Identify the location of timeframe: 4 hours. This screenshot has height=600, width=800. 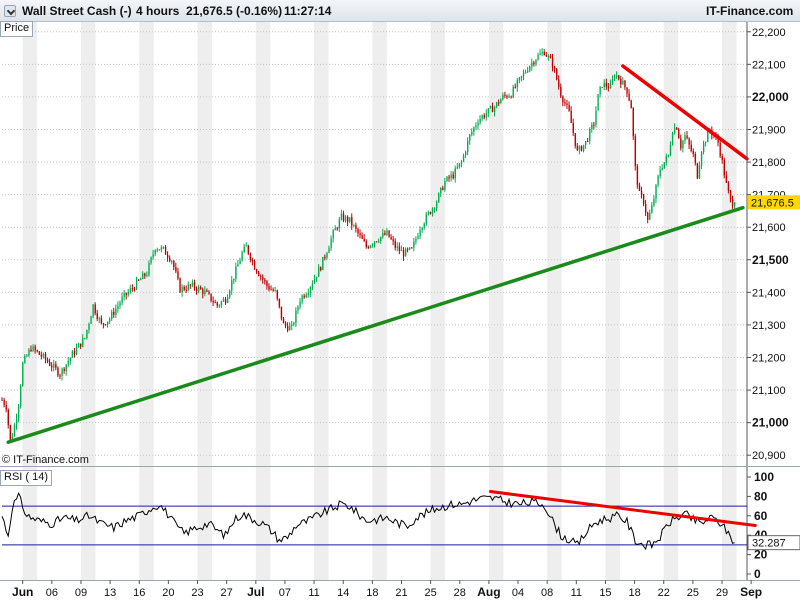
(158, 11).